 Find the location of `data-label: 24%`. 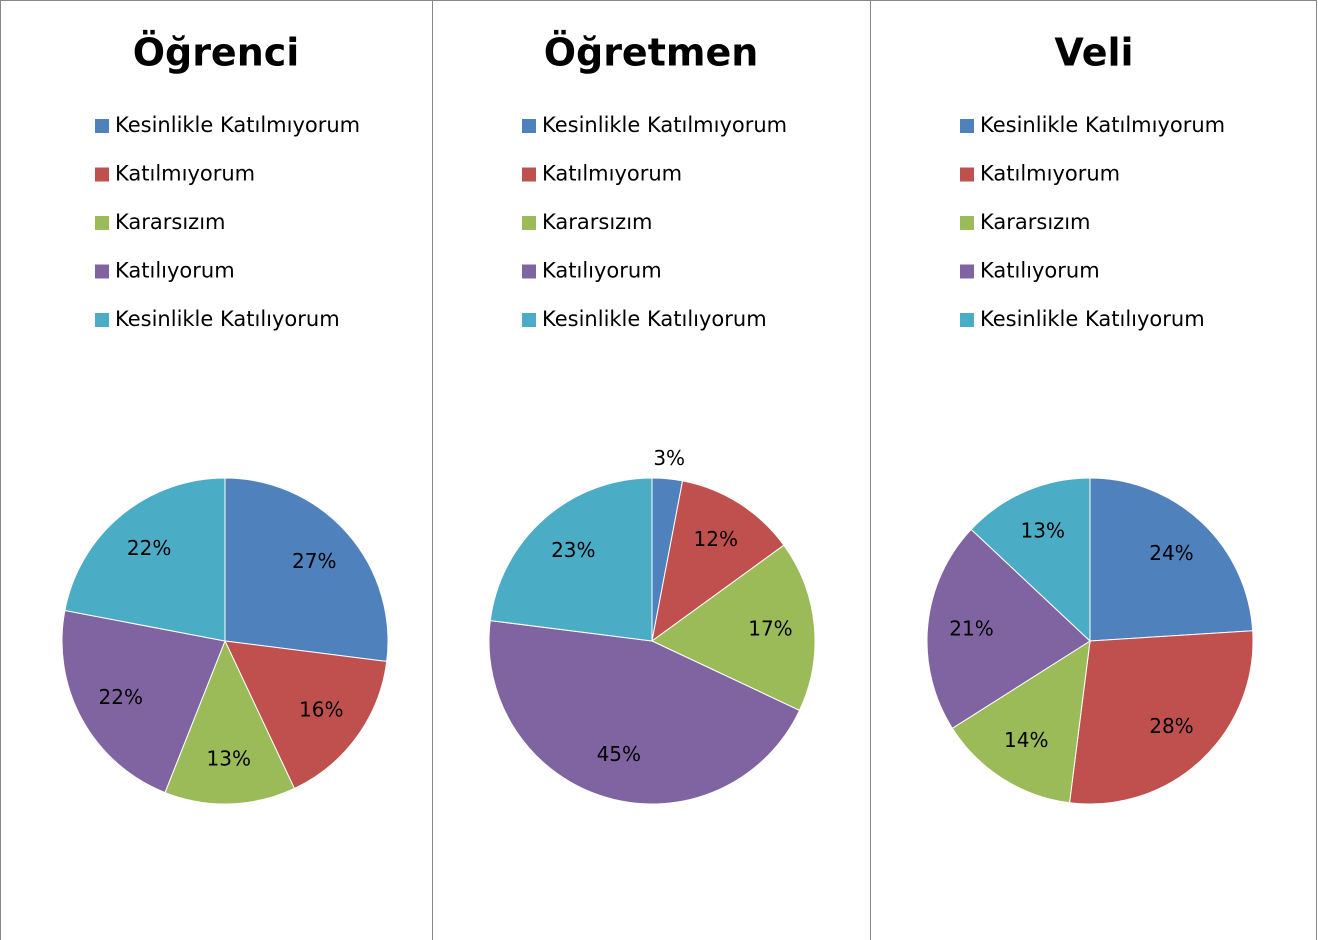

data-label: 24% is located at coordinates (1171, 553).